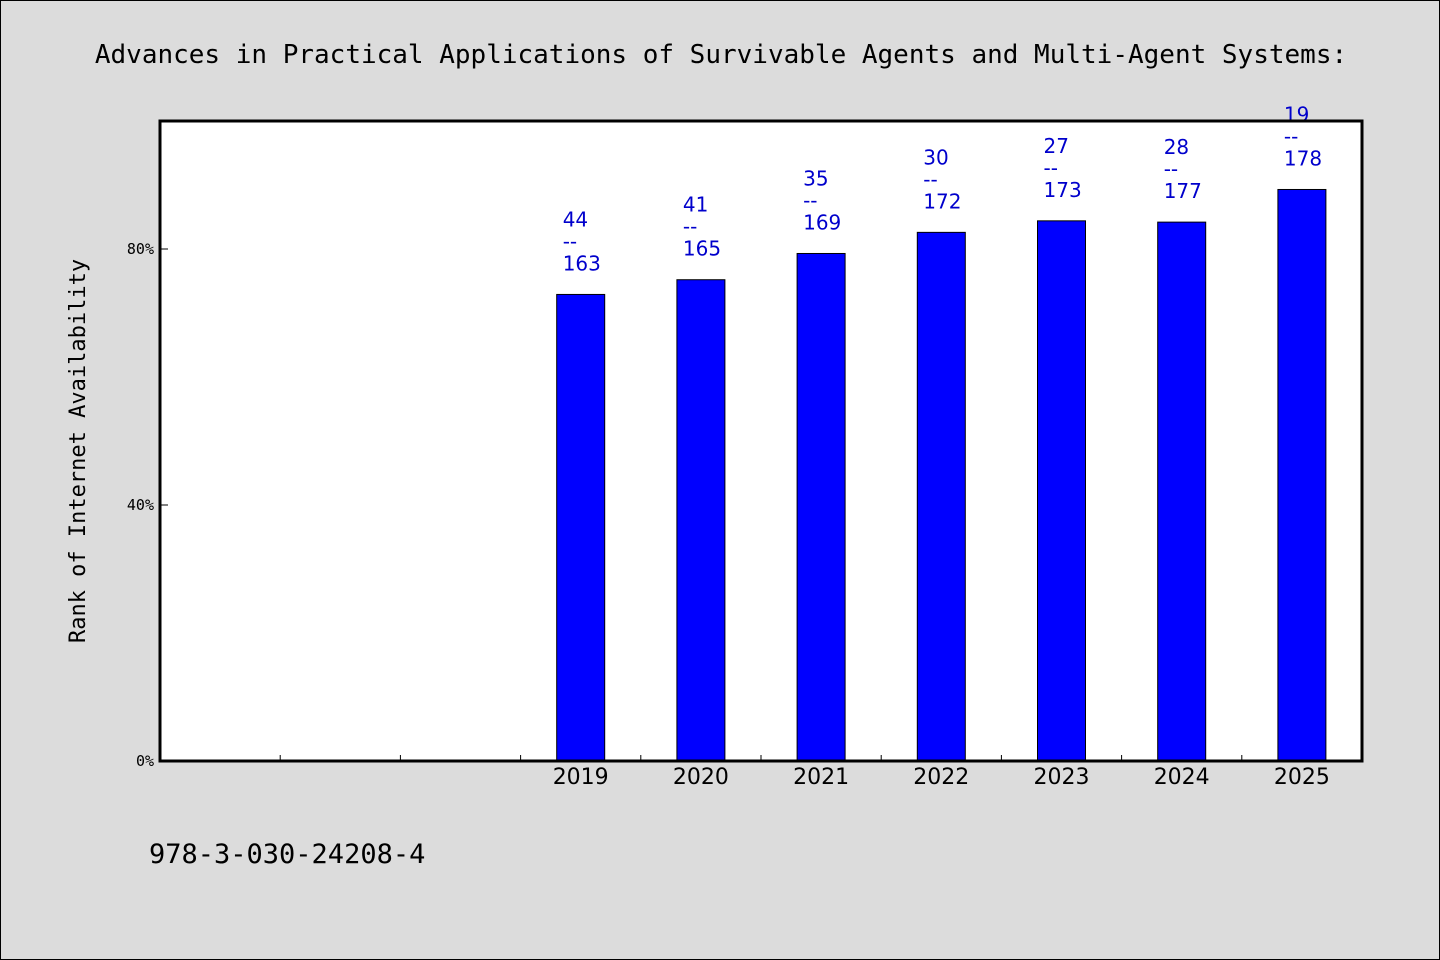  What do you see at coordinates (1056, 146) in the screenshot?
I see `data-label-2023-line-1: 27` at bounding box center [1056, 146].